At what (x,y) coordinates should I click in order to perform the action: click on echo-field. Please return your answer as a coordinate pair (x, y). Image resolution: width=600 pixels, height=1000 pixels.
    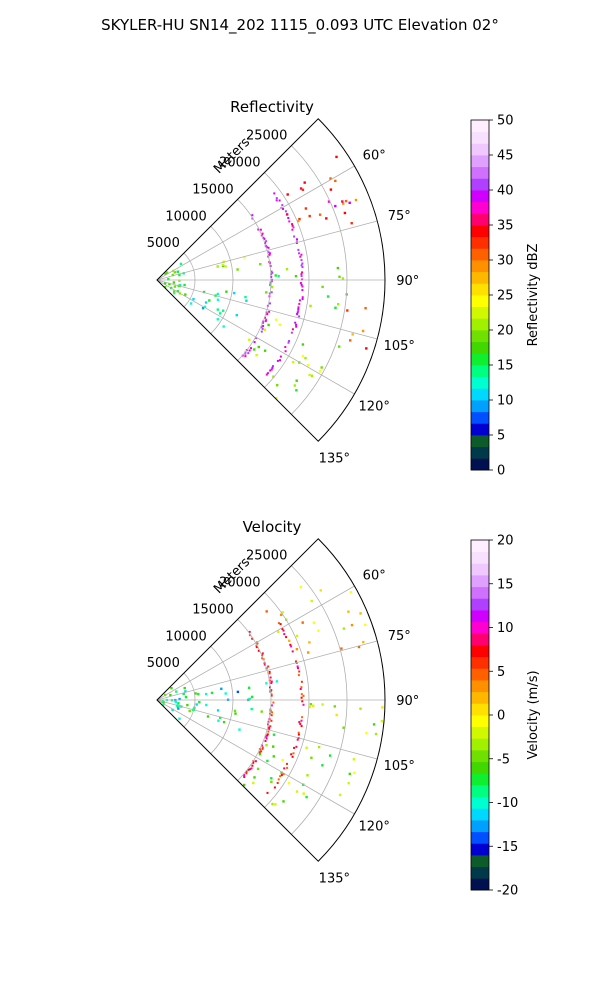
    Looking at the image, I should click on (265, 277).